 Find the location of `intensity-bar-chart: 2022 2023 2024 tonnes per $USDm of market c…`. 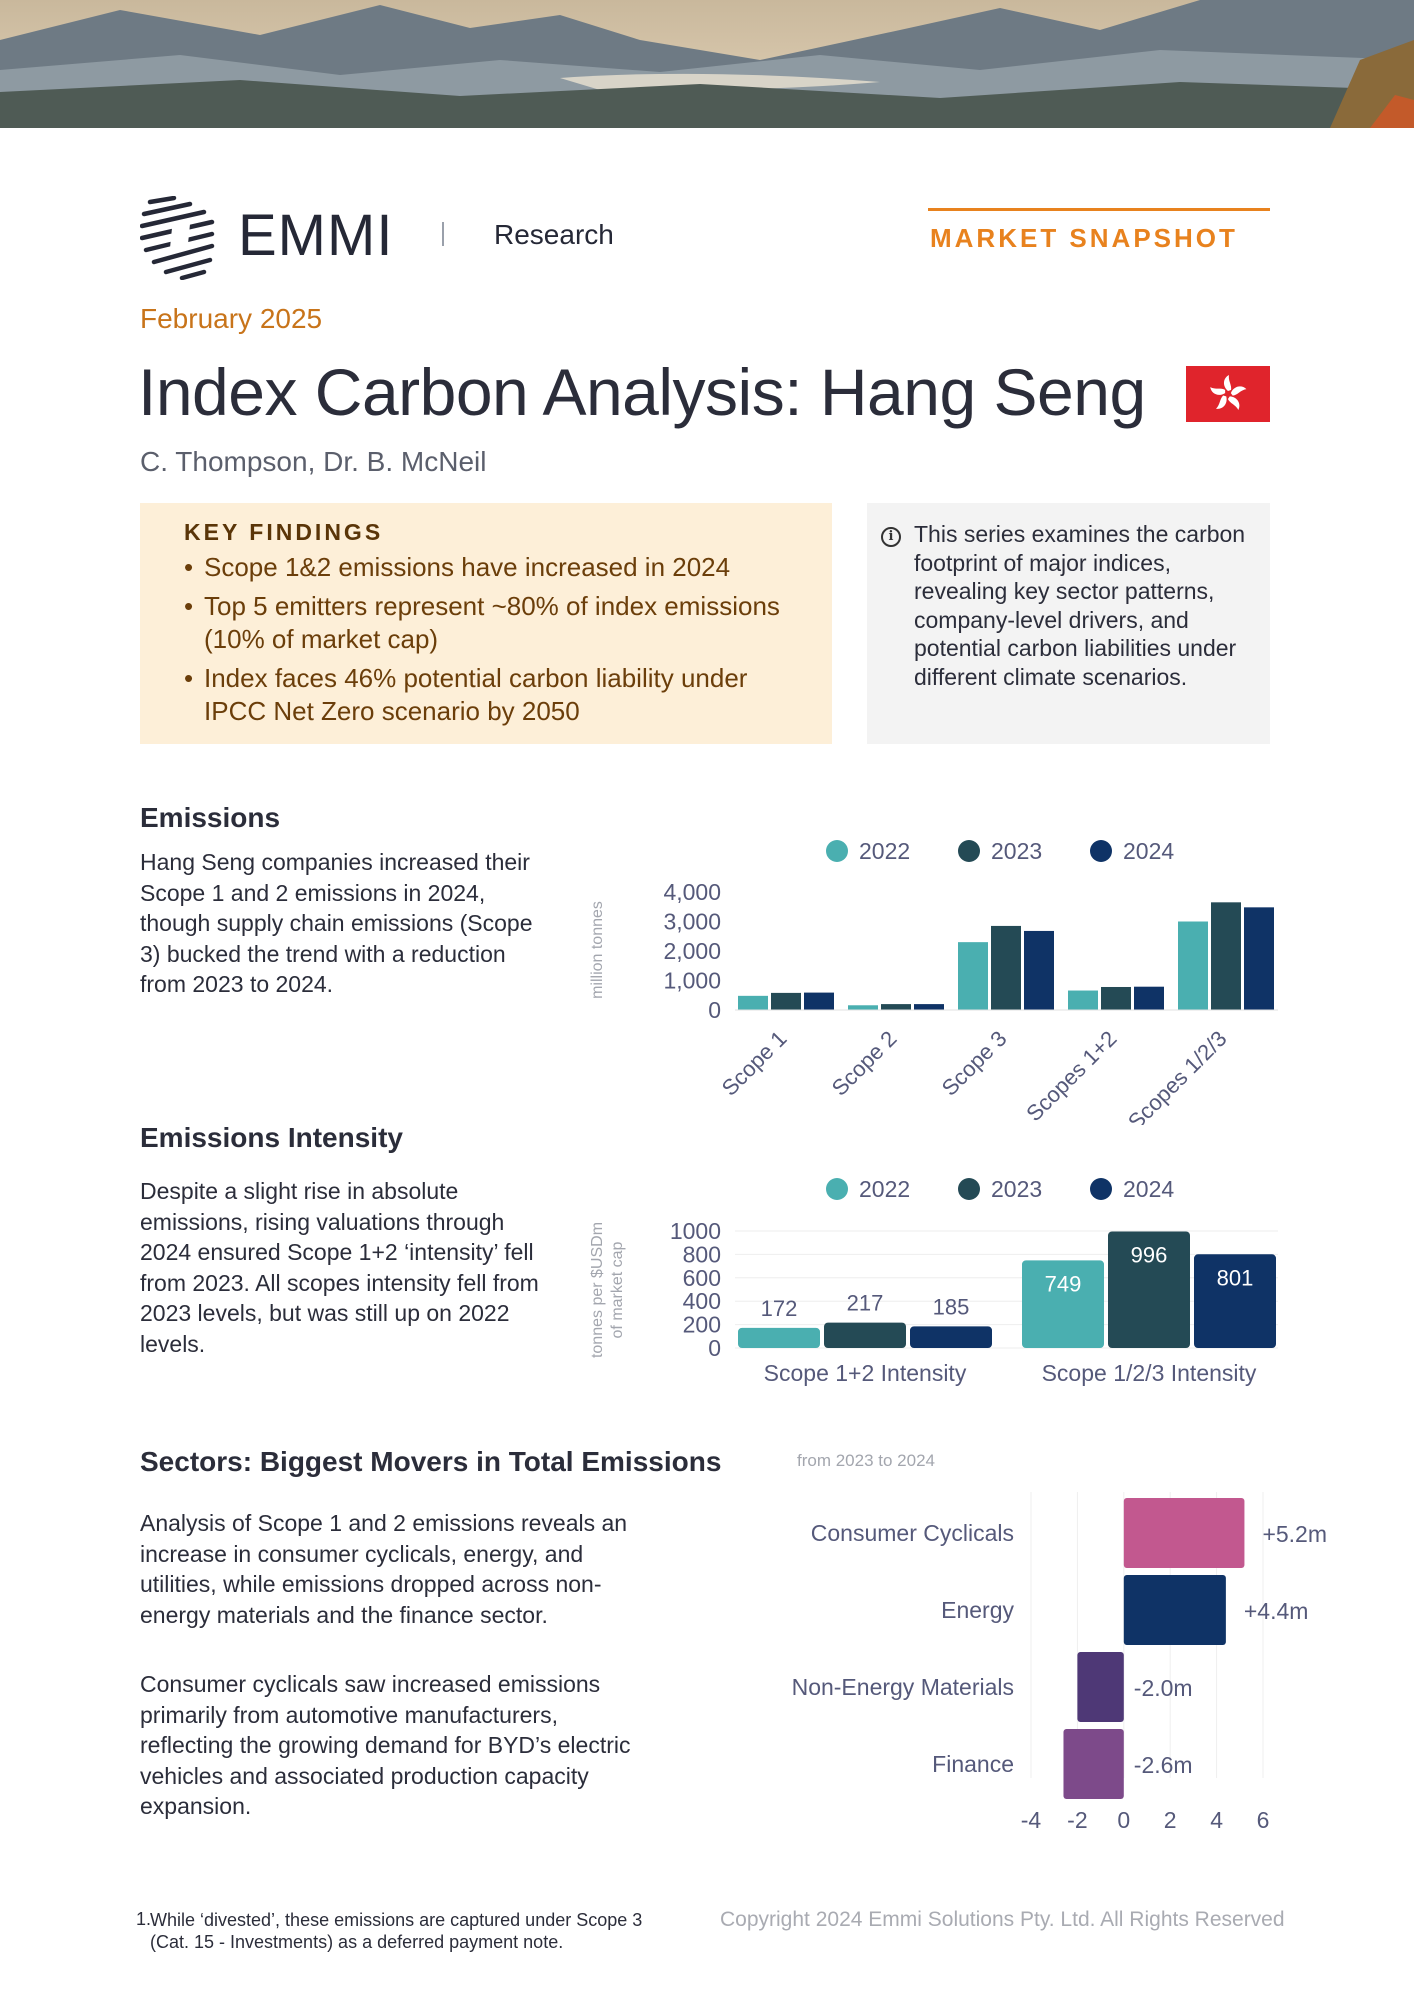

intensity-bar-chart: 2022 2023 2024 tonnes per $USDm of market c… is located at coordinates (933, 1281).